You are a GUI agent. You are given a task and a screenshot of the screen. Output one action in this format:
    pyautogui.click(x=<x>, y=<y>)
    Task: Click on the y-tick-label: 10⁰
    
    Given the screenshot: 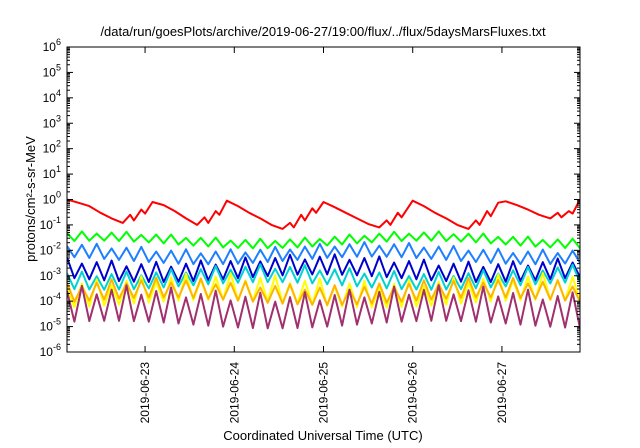 What is the action you would take?
    pyautogui.click(x=52, y=198)
    